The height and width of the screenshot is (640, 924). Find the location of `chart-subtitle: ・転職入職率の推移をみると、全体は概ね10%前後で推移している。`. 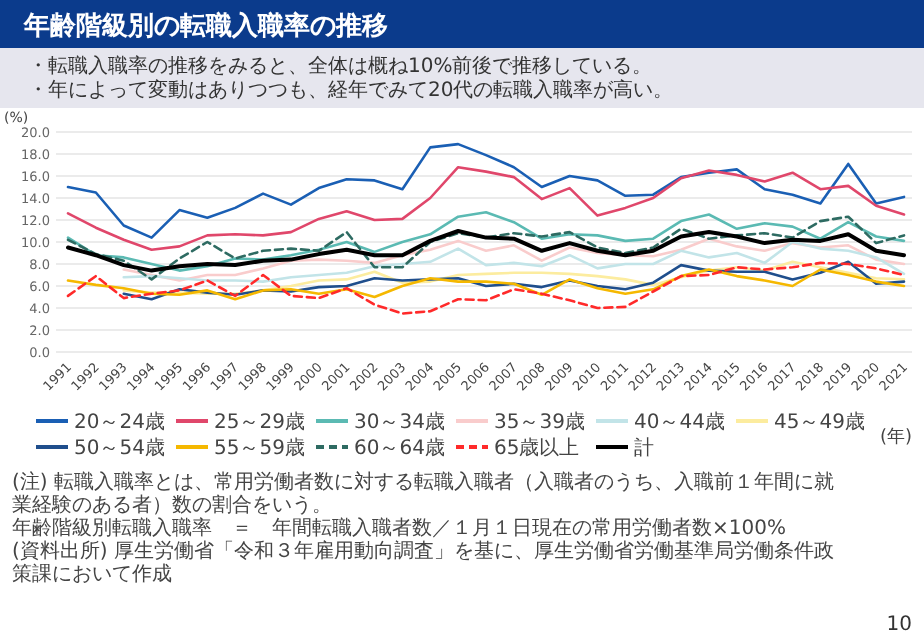

chart-subtitle: ・転職入職率の推移をみると、全体は概ね10%前後で推移している。 is located at coordinates (340, 66).